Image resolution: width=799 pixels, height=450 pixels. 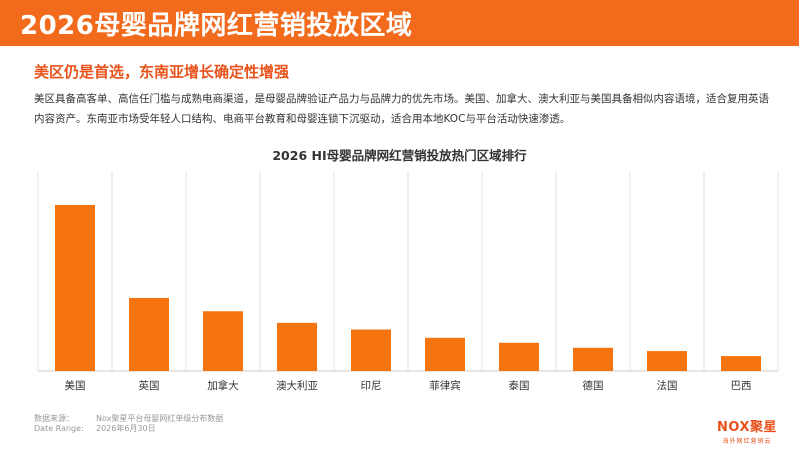 I want to click on x-tick-label: 法国, so click(x=667, y=385).